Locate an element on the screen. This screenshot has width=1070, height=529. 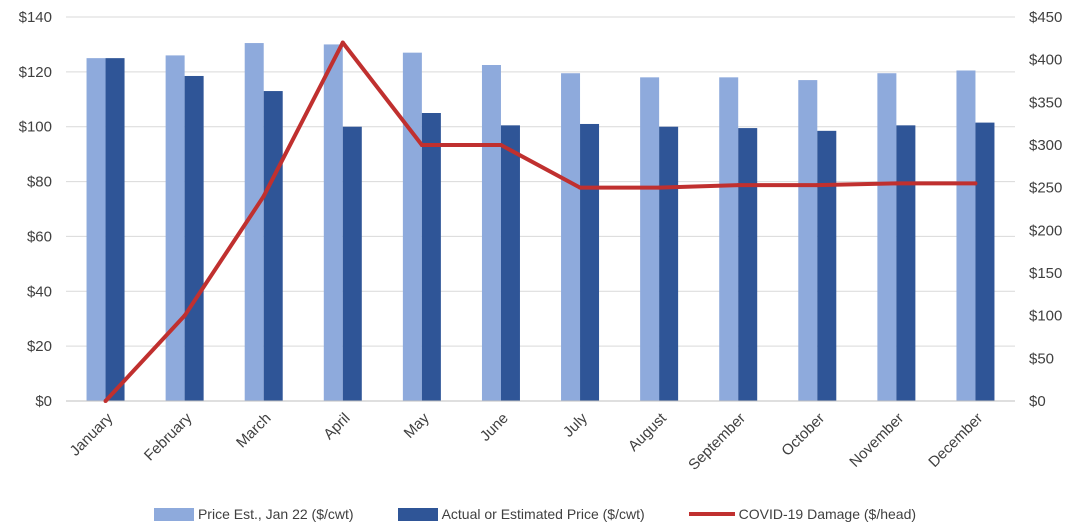
x-tick-label: July is located at coordinates (575, 424).